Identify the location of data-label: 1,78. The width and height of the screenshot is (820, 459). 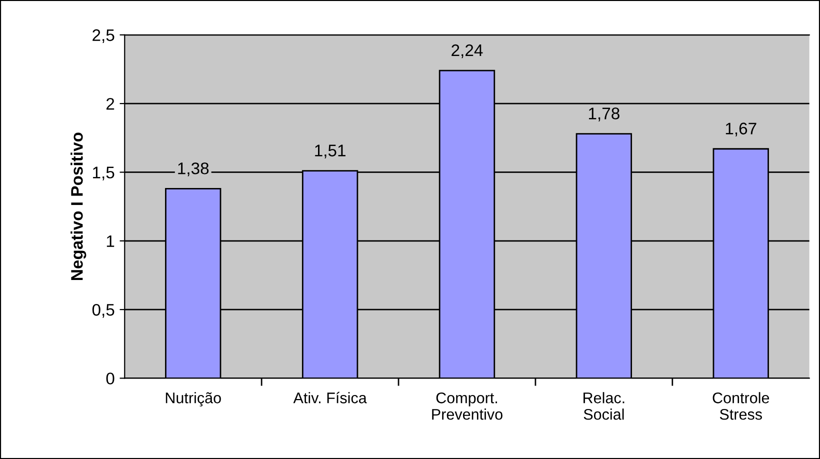
(604, 115).